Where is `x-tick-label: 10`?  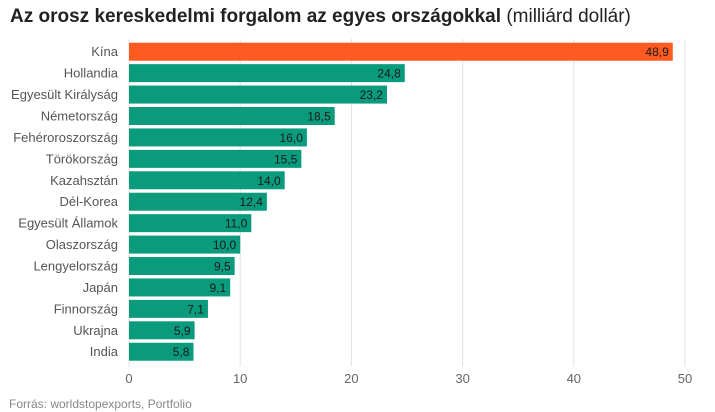 x-tick-label: 10 is located at coordinates (240, 378).